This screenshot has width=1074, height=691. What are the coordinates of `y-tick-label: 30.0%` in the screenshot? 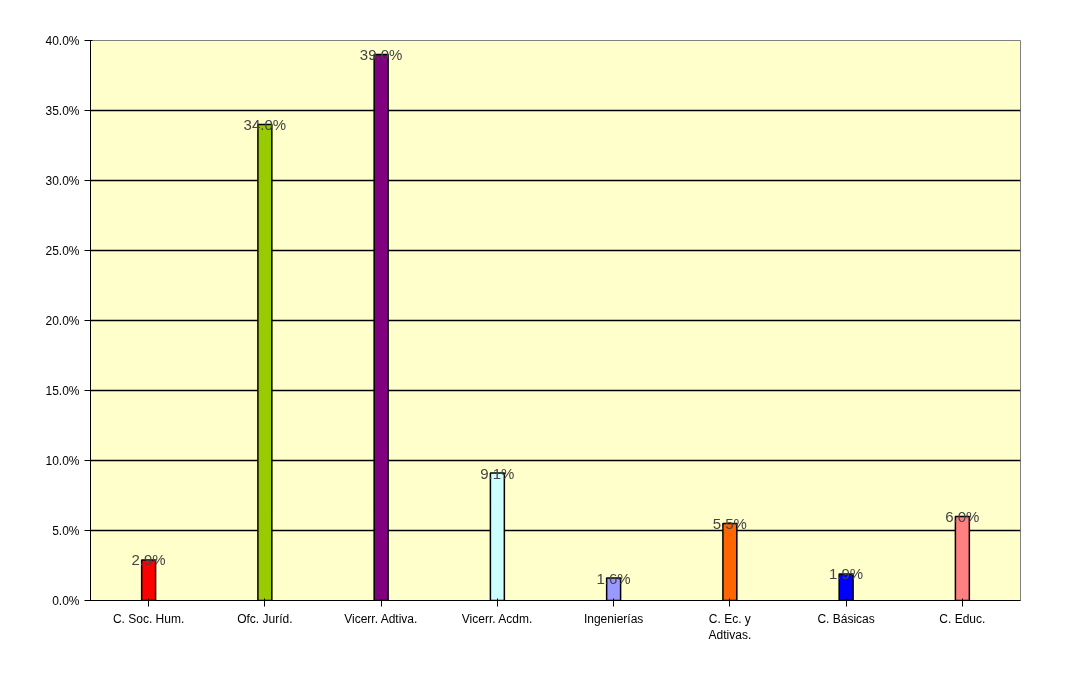 It's located at (62, 180).